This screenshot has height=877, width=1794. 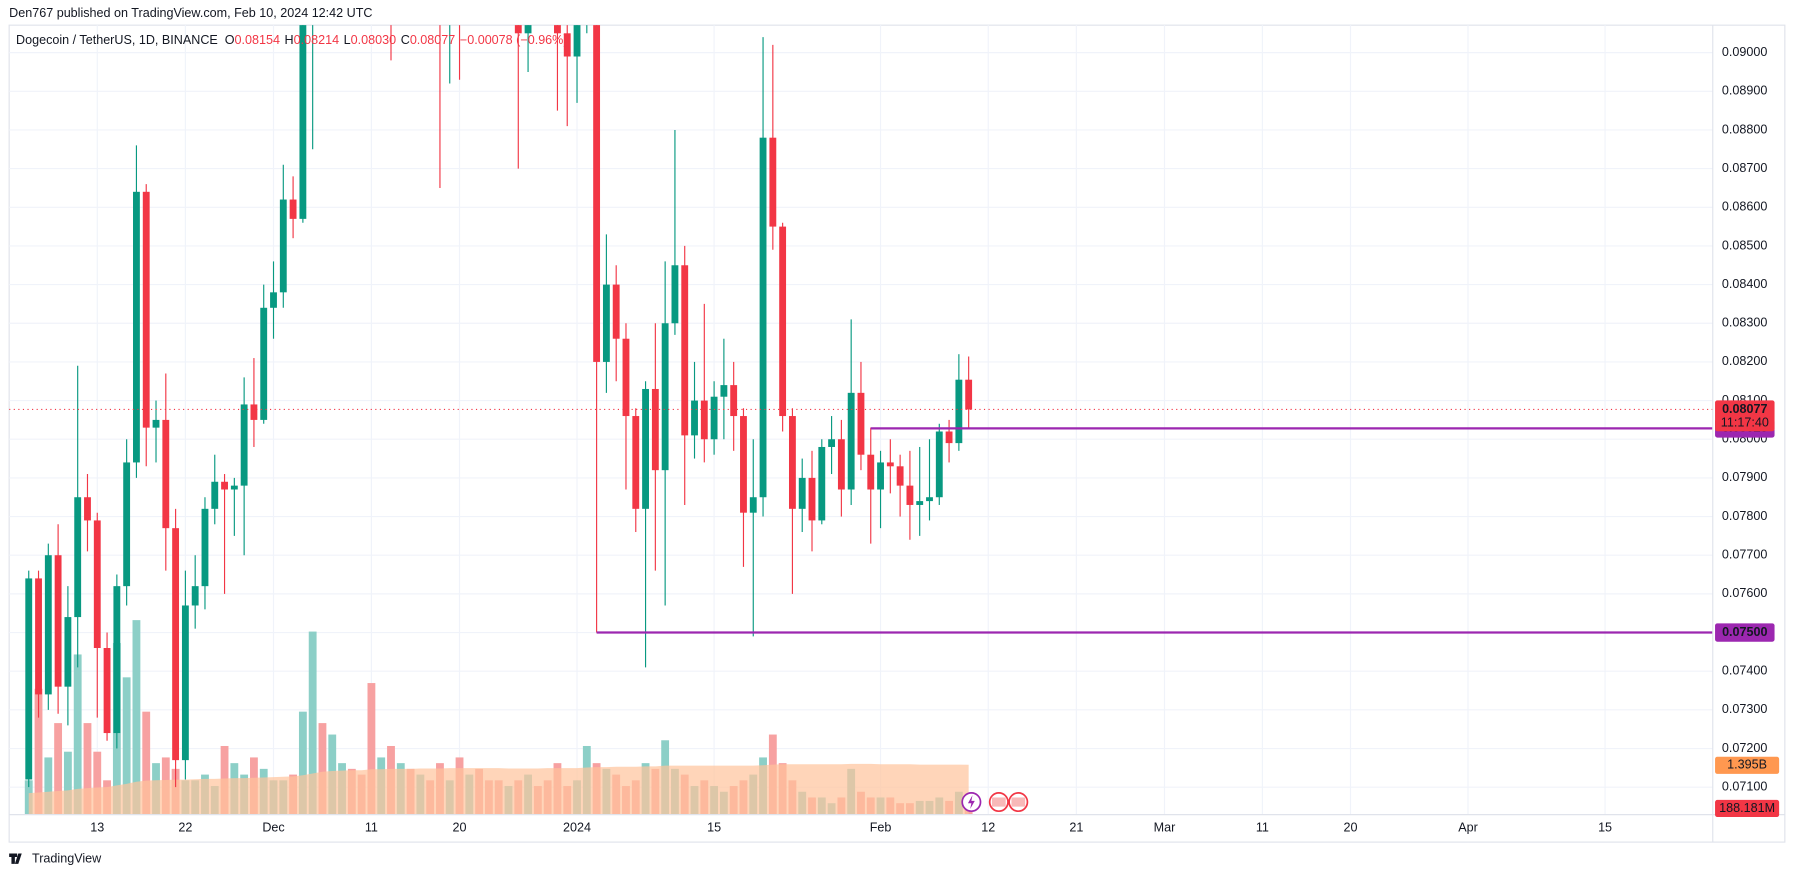 I want to click on volume-label: 1.395B, so click(x=1747, y=765).